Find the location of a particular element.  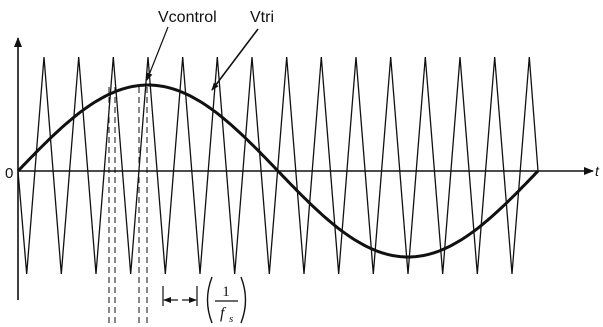

vcontrol-pointer is located at coordinates (157, 53).